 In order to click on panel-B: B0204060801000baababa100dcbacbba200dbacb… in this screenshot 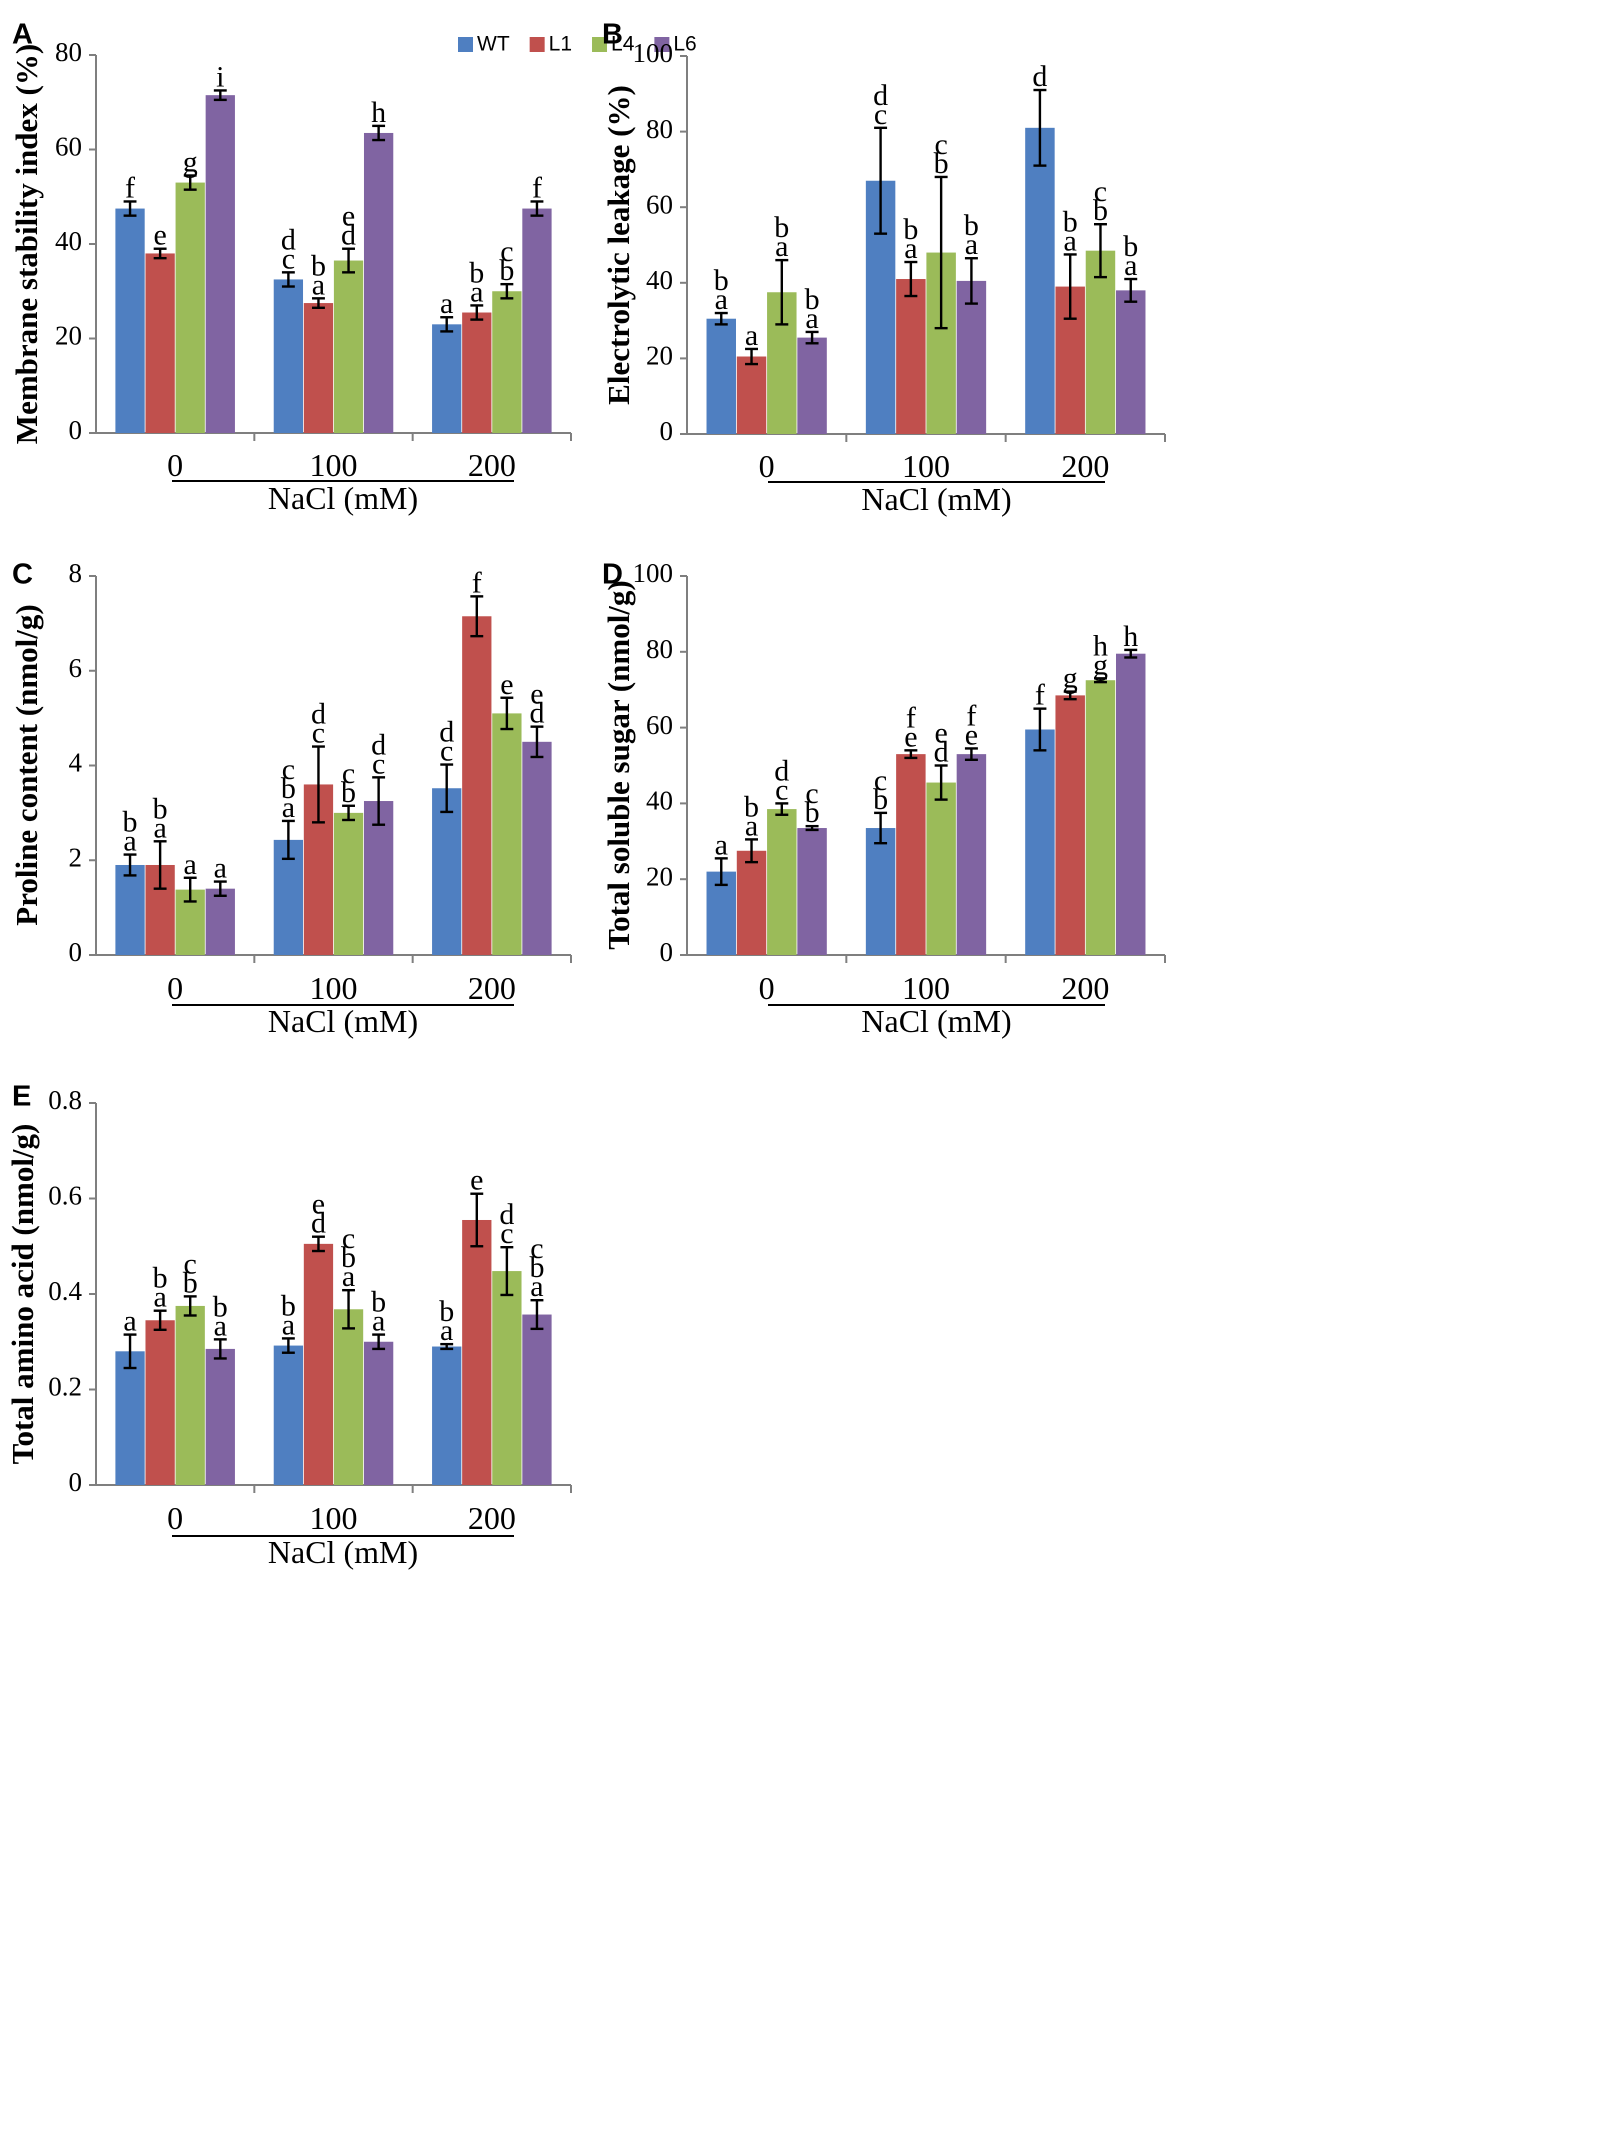, I will do `click(883, 268)`.